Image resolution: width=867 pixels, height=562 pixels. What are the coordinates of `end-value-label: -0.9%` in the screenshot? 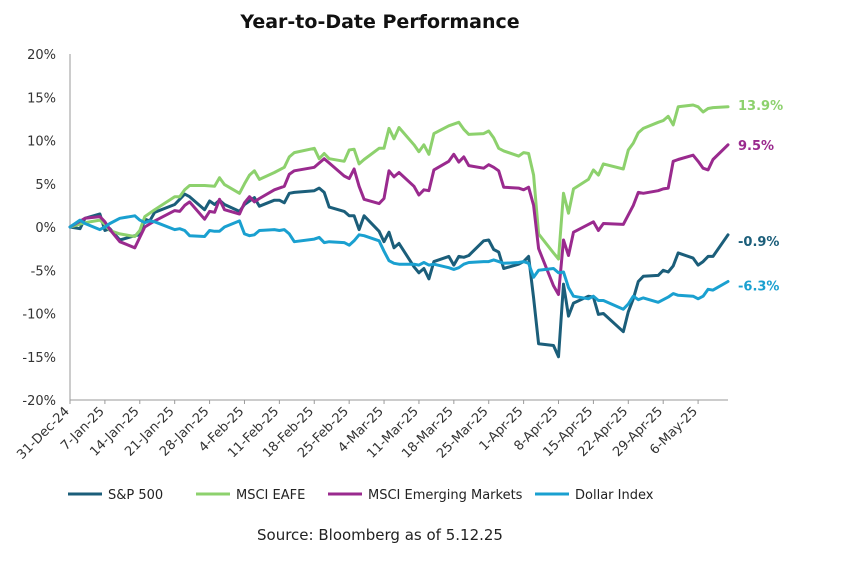 It's located at (758, 242).